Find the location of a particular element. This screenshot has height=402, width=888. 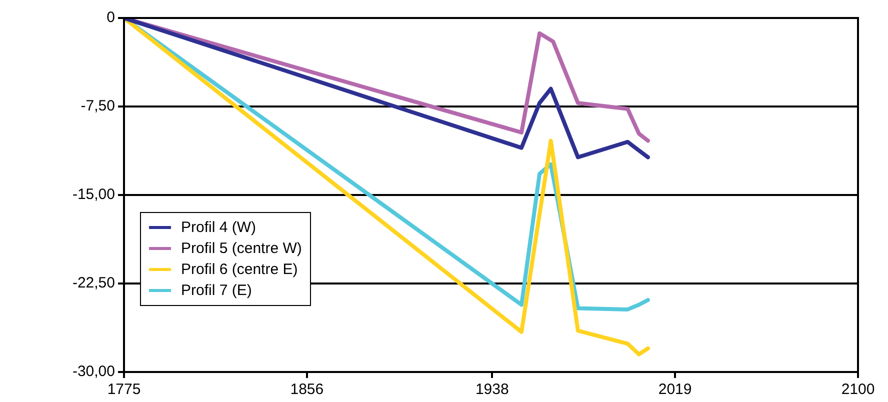

y-tick-label: -22,50 is located at coordinates (93, 283).